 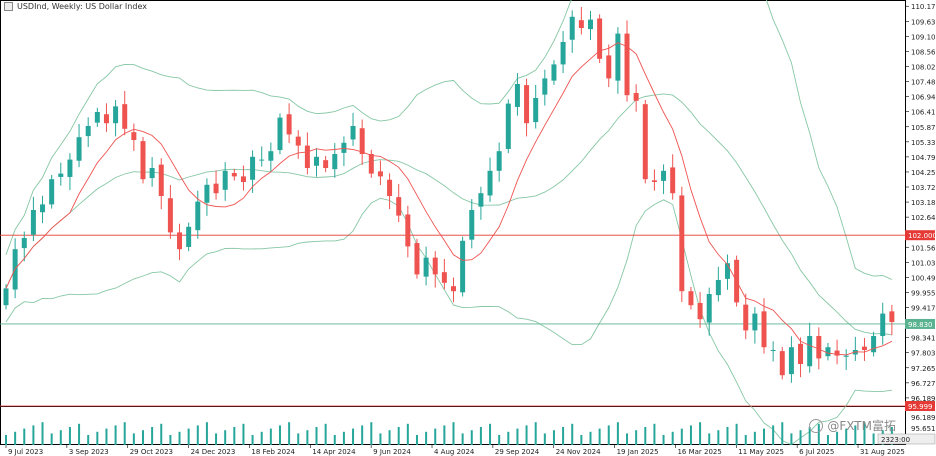 I want to click on y-tick-label: 109.101, so click(x=923, y=37).